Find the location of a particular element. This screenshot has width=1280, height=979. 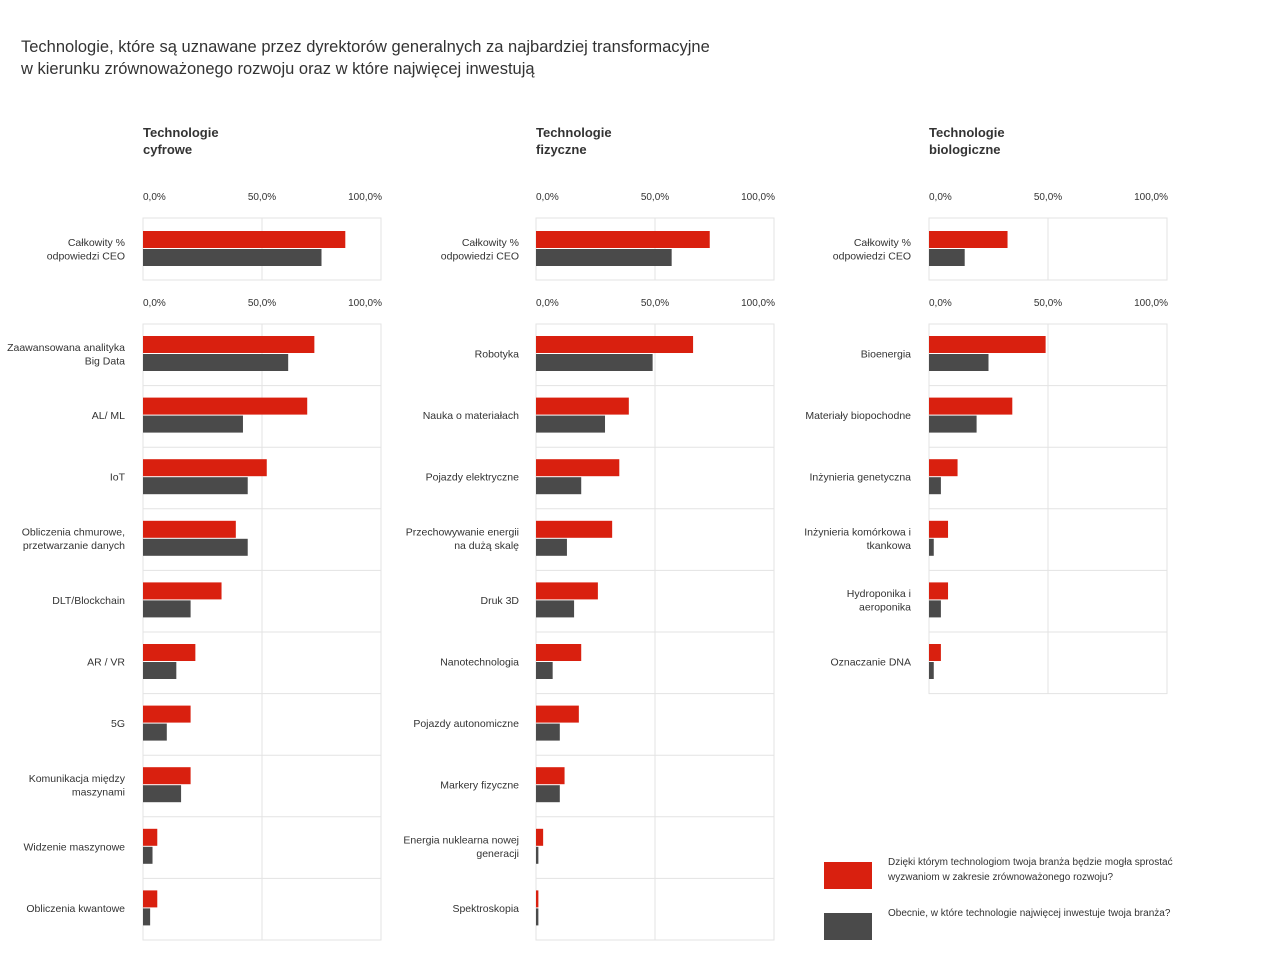

panel-1-axis-tick-0: 0,0% is located at coordinates (154, 303).